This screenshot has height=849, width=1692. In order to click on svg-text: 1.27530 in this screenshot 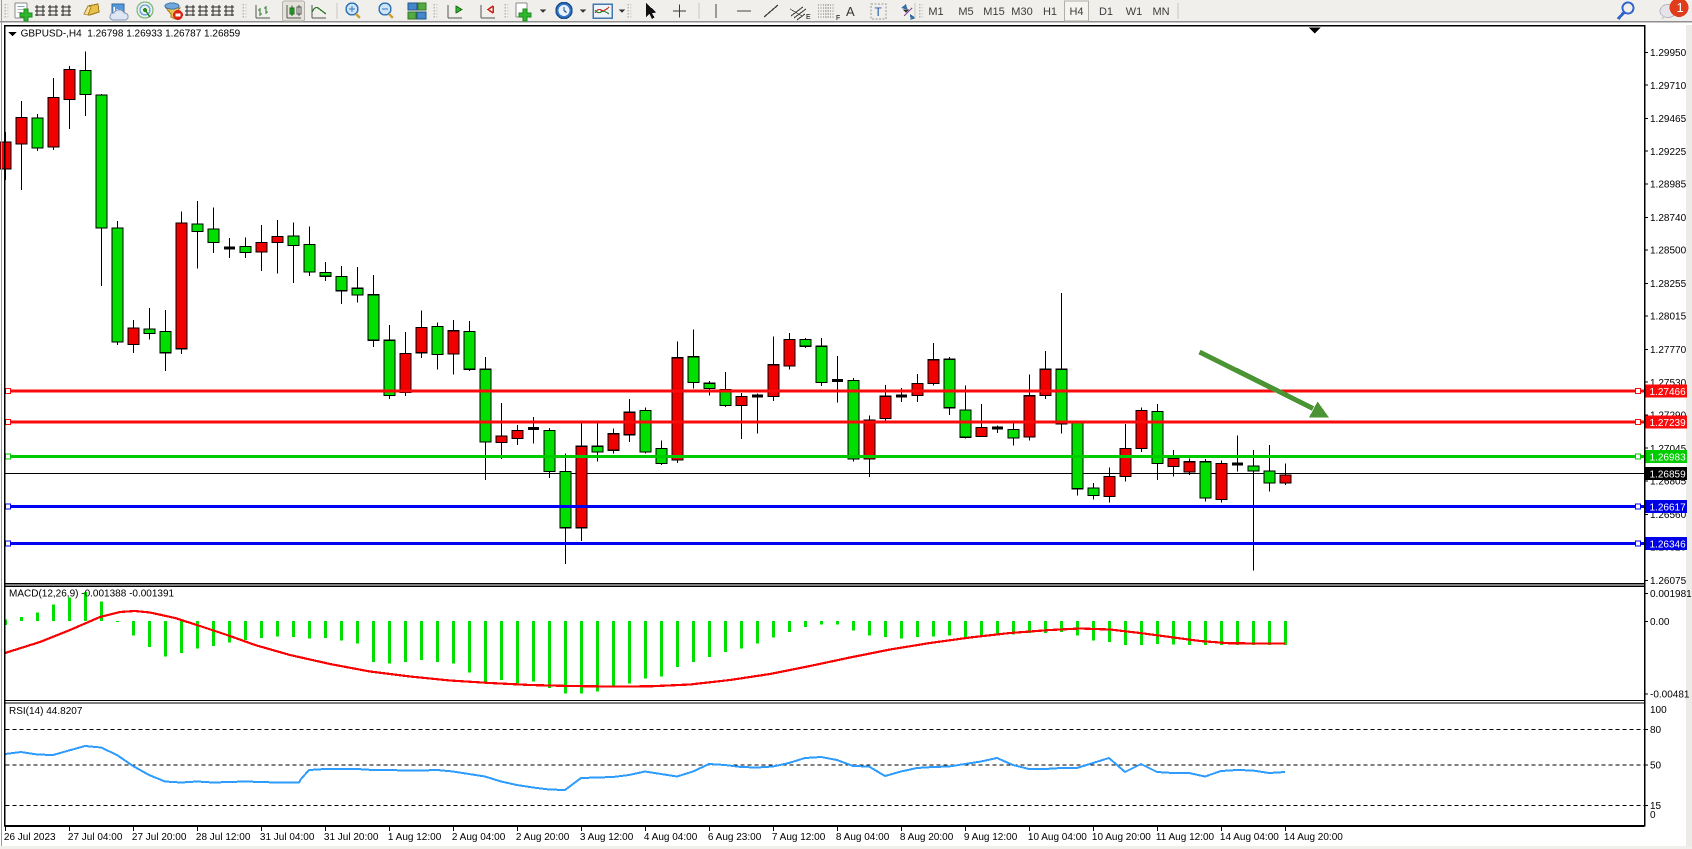, I will do `click(1668, 383)`.